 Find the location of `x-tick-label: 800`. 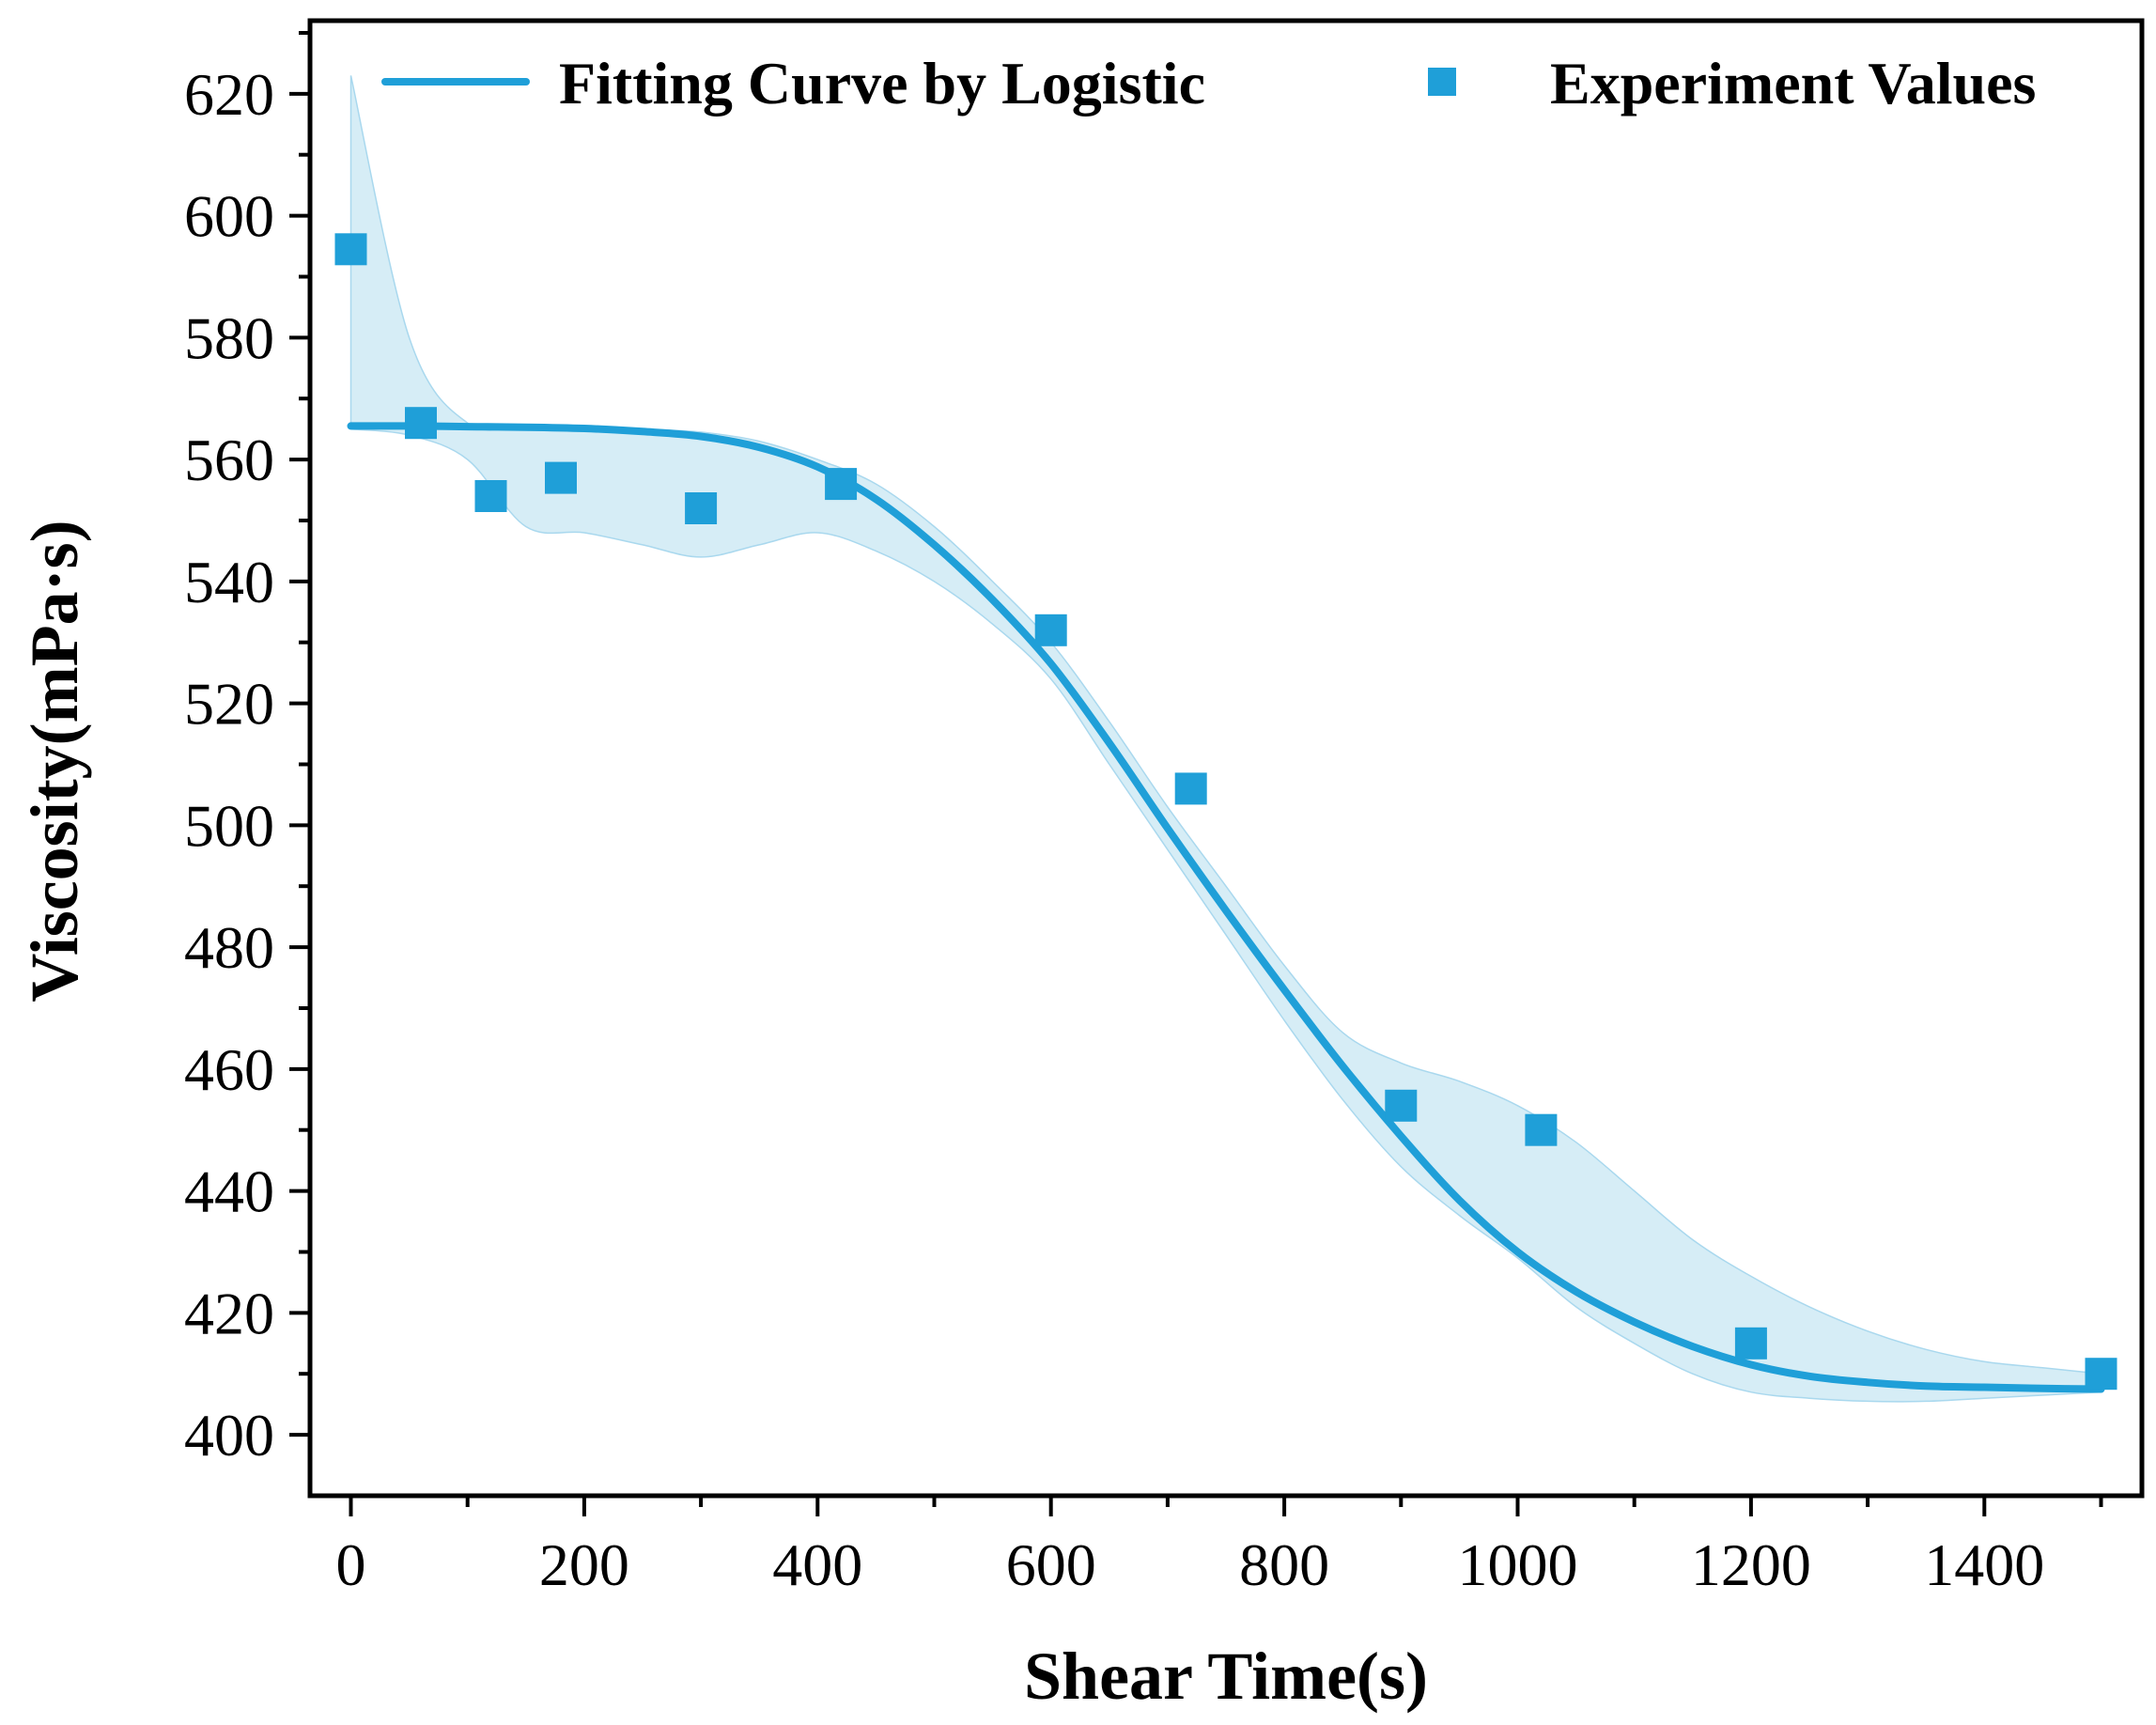

x-tick-label: 800 is located at coordinates (1284, 1564).